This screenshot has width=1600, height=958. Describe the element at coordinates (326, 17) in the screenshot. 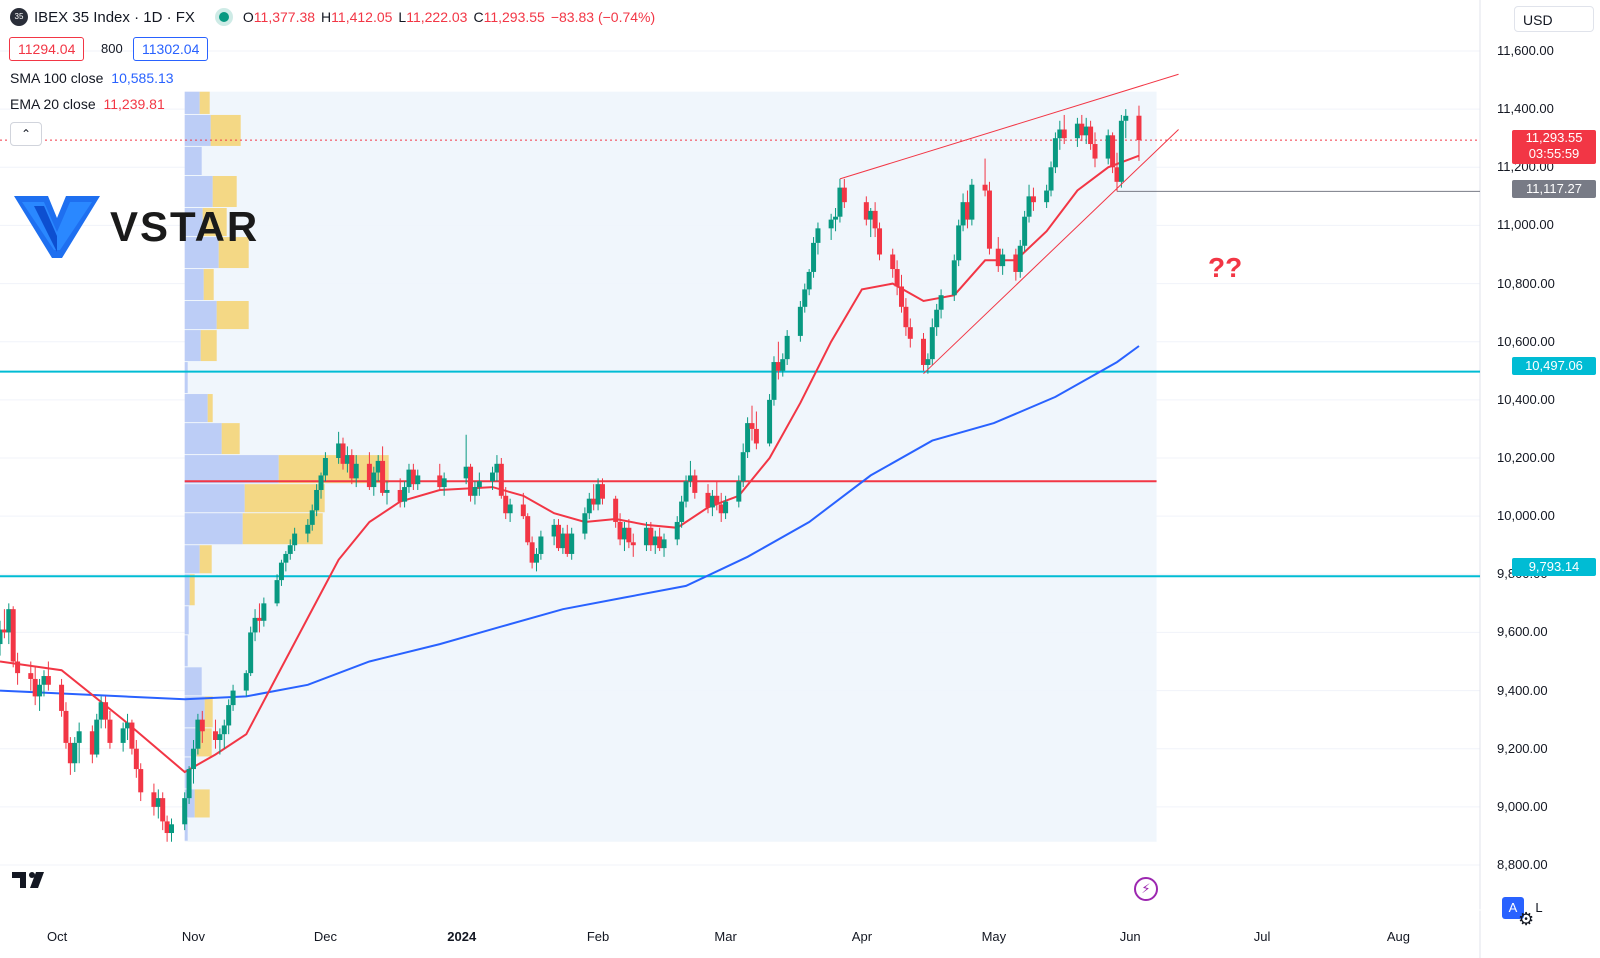

I see `high-label: H` at that location.